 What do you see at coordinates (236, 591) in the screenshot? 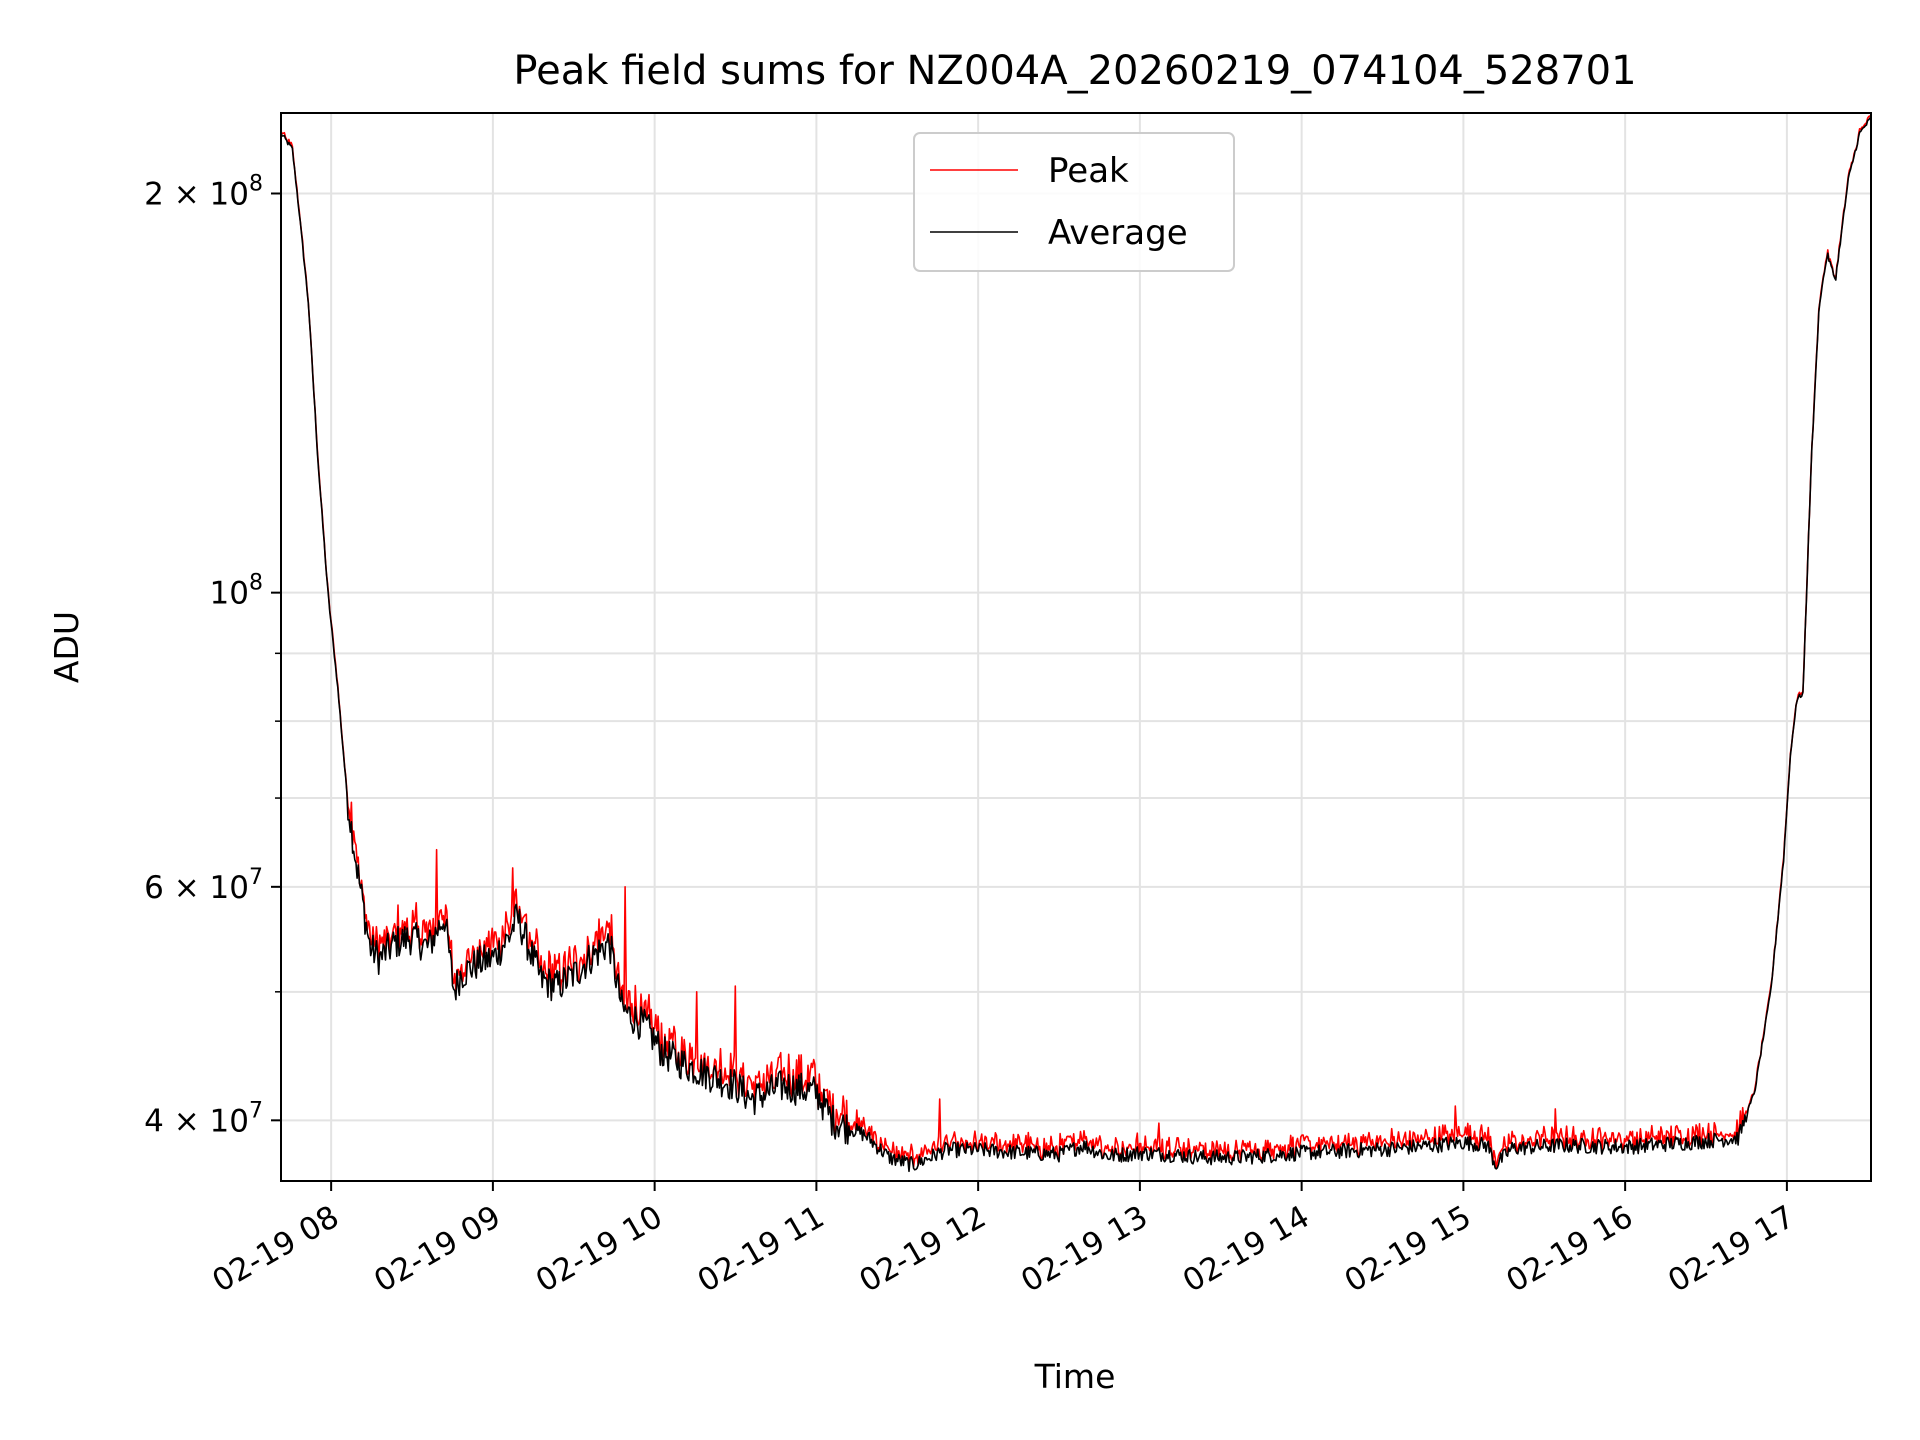
I see `y-tick-label: 108` at bounding box center [236, 591].